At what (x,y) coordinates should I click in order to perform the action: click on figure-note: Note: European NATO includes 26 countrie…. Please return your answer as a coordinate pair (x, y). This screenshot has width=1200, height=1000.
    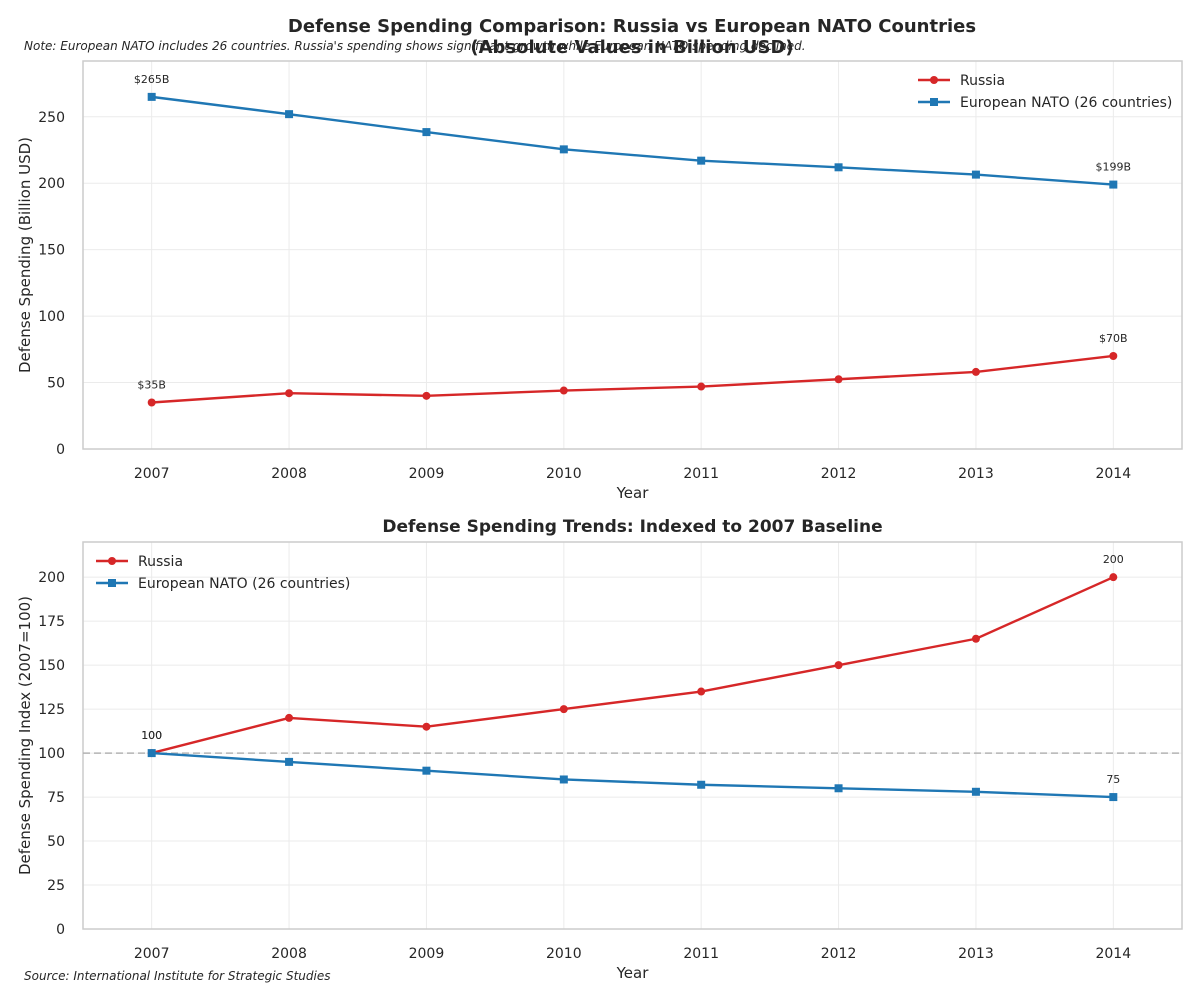
    Looking at the image, I should click on (415, 46).